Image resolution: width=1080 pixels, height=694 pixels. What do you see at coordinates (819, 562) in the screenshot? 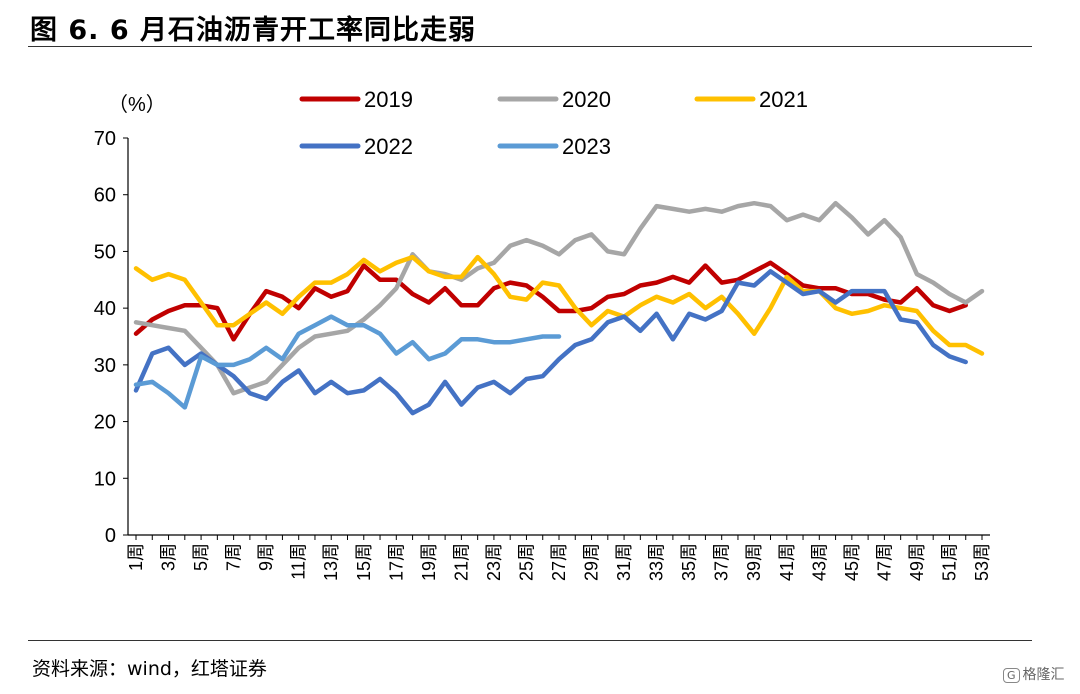
I see `x-tick-label: 43周` at bounding box center [819, 562].